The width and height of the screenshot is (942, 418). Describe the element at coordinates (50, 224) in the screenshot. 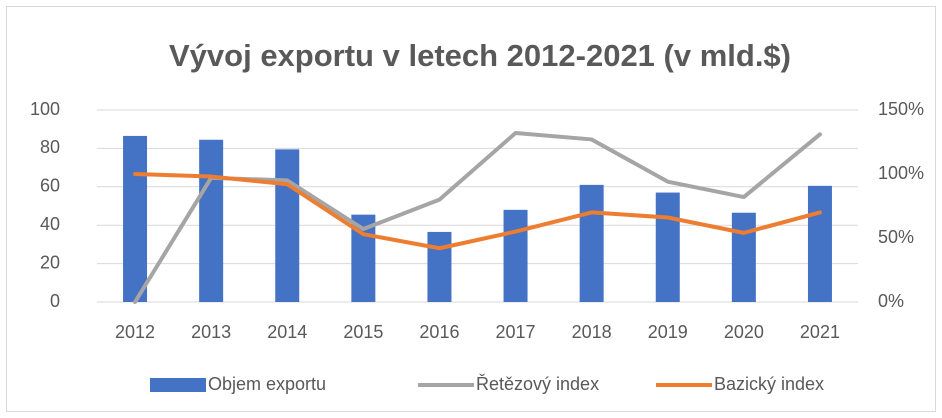

I see `y-tick-label: 40` at that location.